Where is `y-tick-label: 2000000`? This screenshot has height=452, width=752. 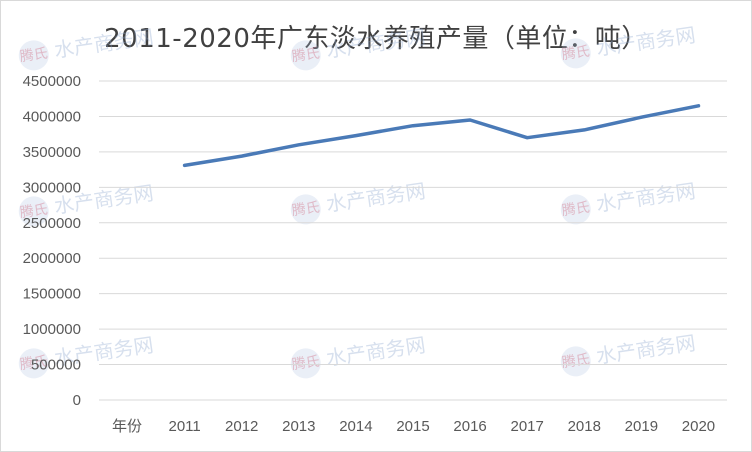 y-tick-label: 2000000 is located at coordinates (52, 258).